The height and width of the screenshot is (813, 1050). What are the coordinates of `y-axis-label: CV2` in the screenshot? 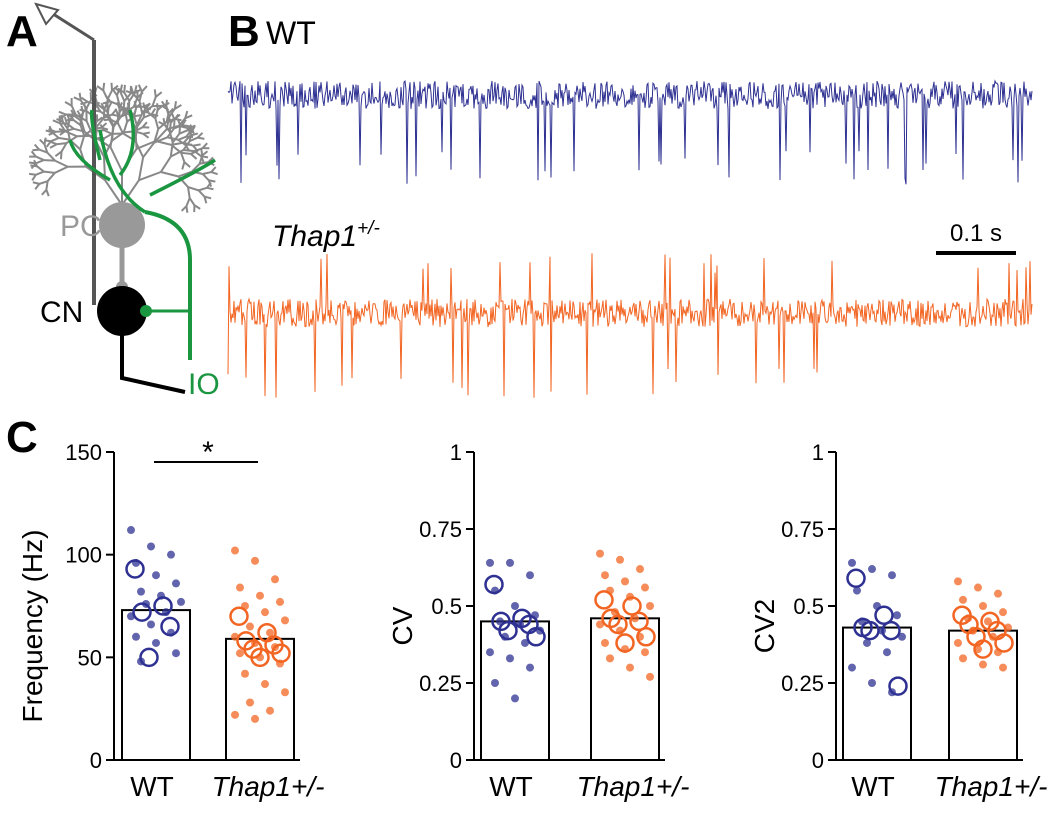 It's located at (764, 626).